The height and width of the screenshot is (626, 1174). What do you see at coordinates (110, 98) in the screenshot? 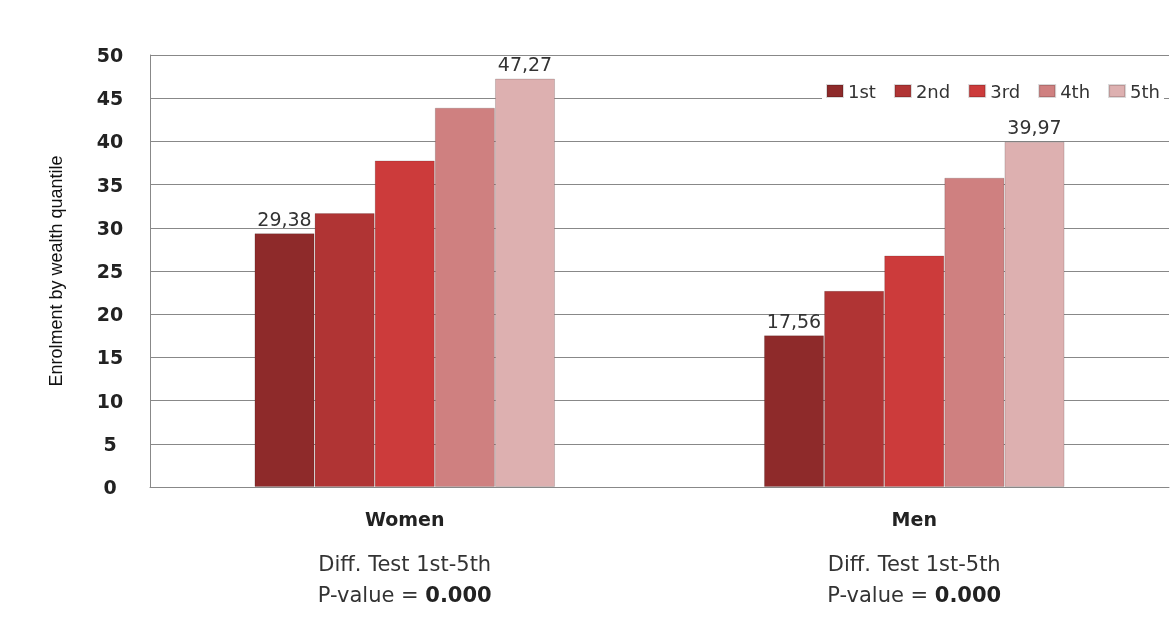
I see `y-tick-label: 45` at bounding box center [110, 98].